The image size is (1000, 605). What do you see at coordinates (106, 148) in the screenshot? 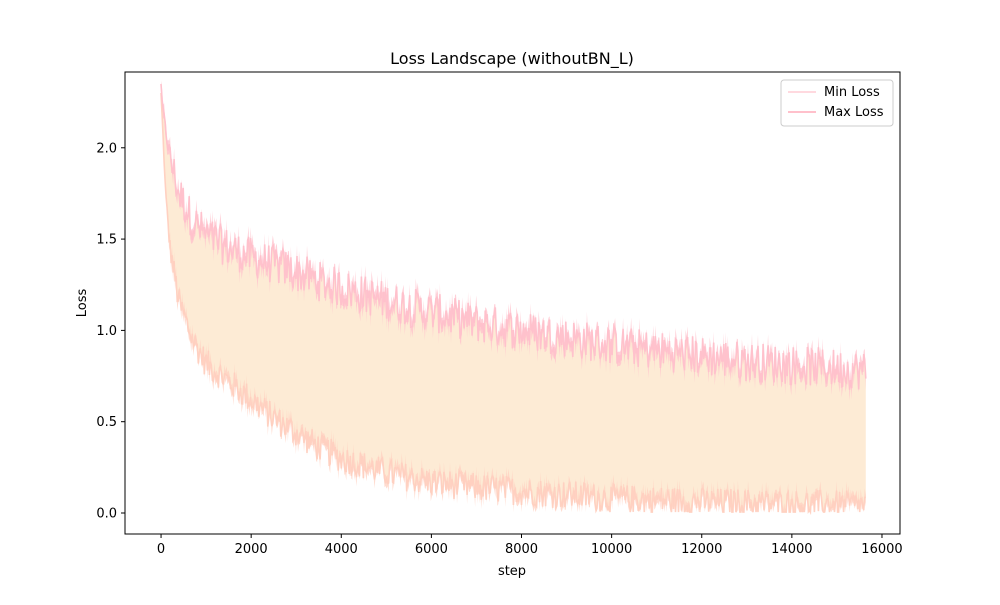
I see `y-tick-label: 2.0` at bounding box center [106, 148].